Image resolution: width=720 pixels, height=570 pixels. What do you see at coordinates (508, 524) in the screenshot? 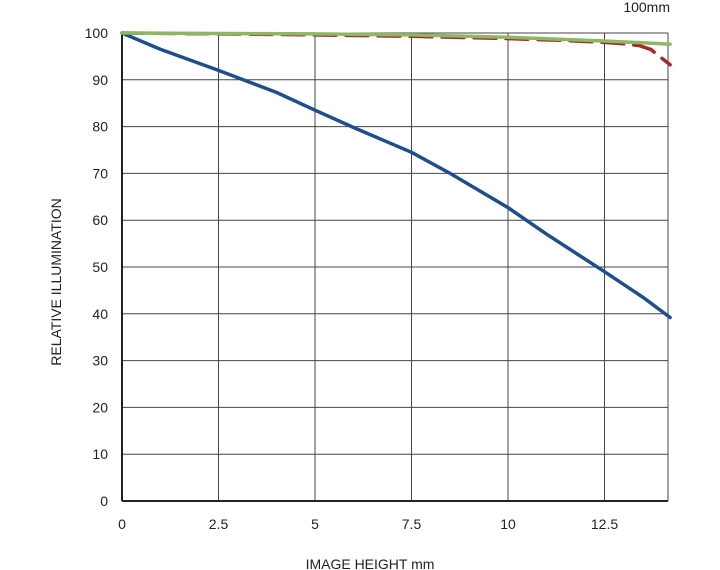
I see `x-tick-label: 10` at bounding box center [508, 524].